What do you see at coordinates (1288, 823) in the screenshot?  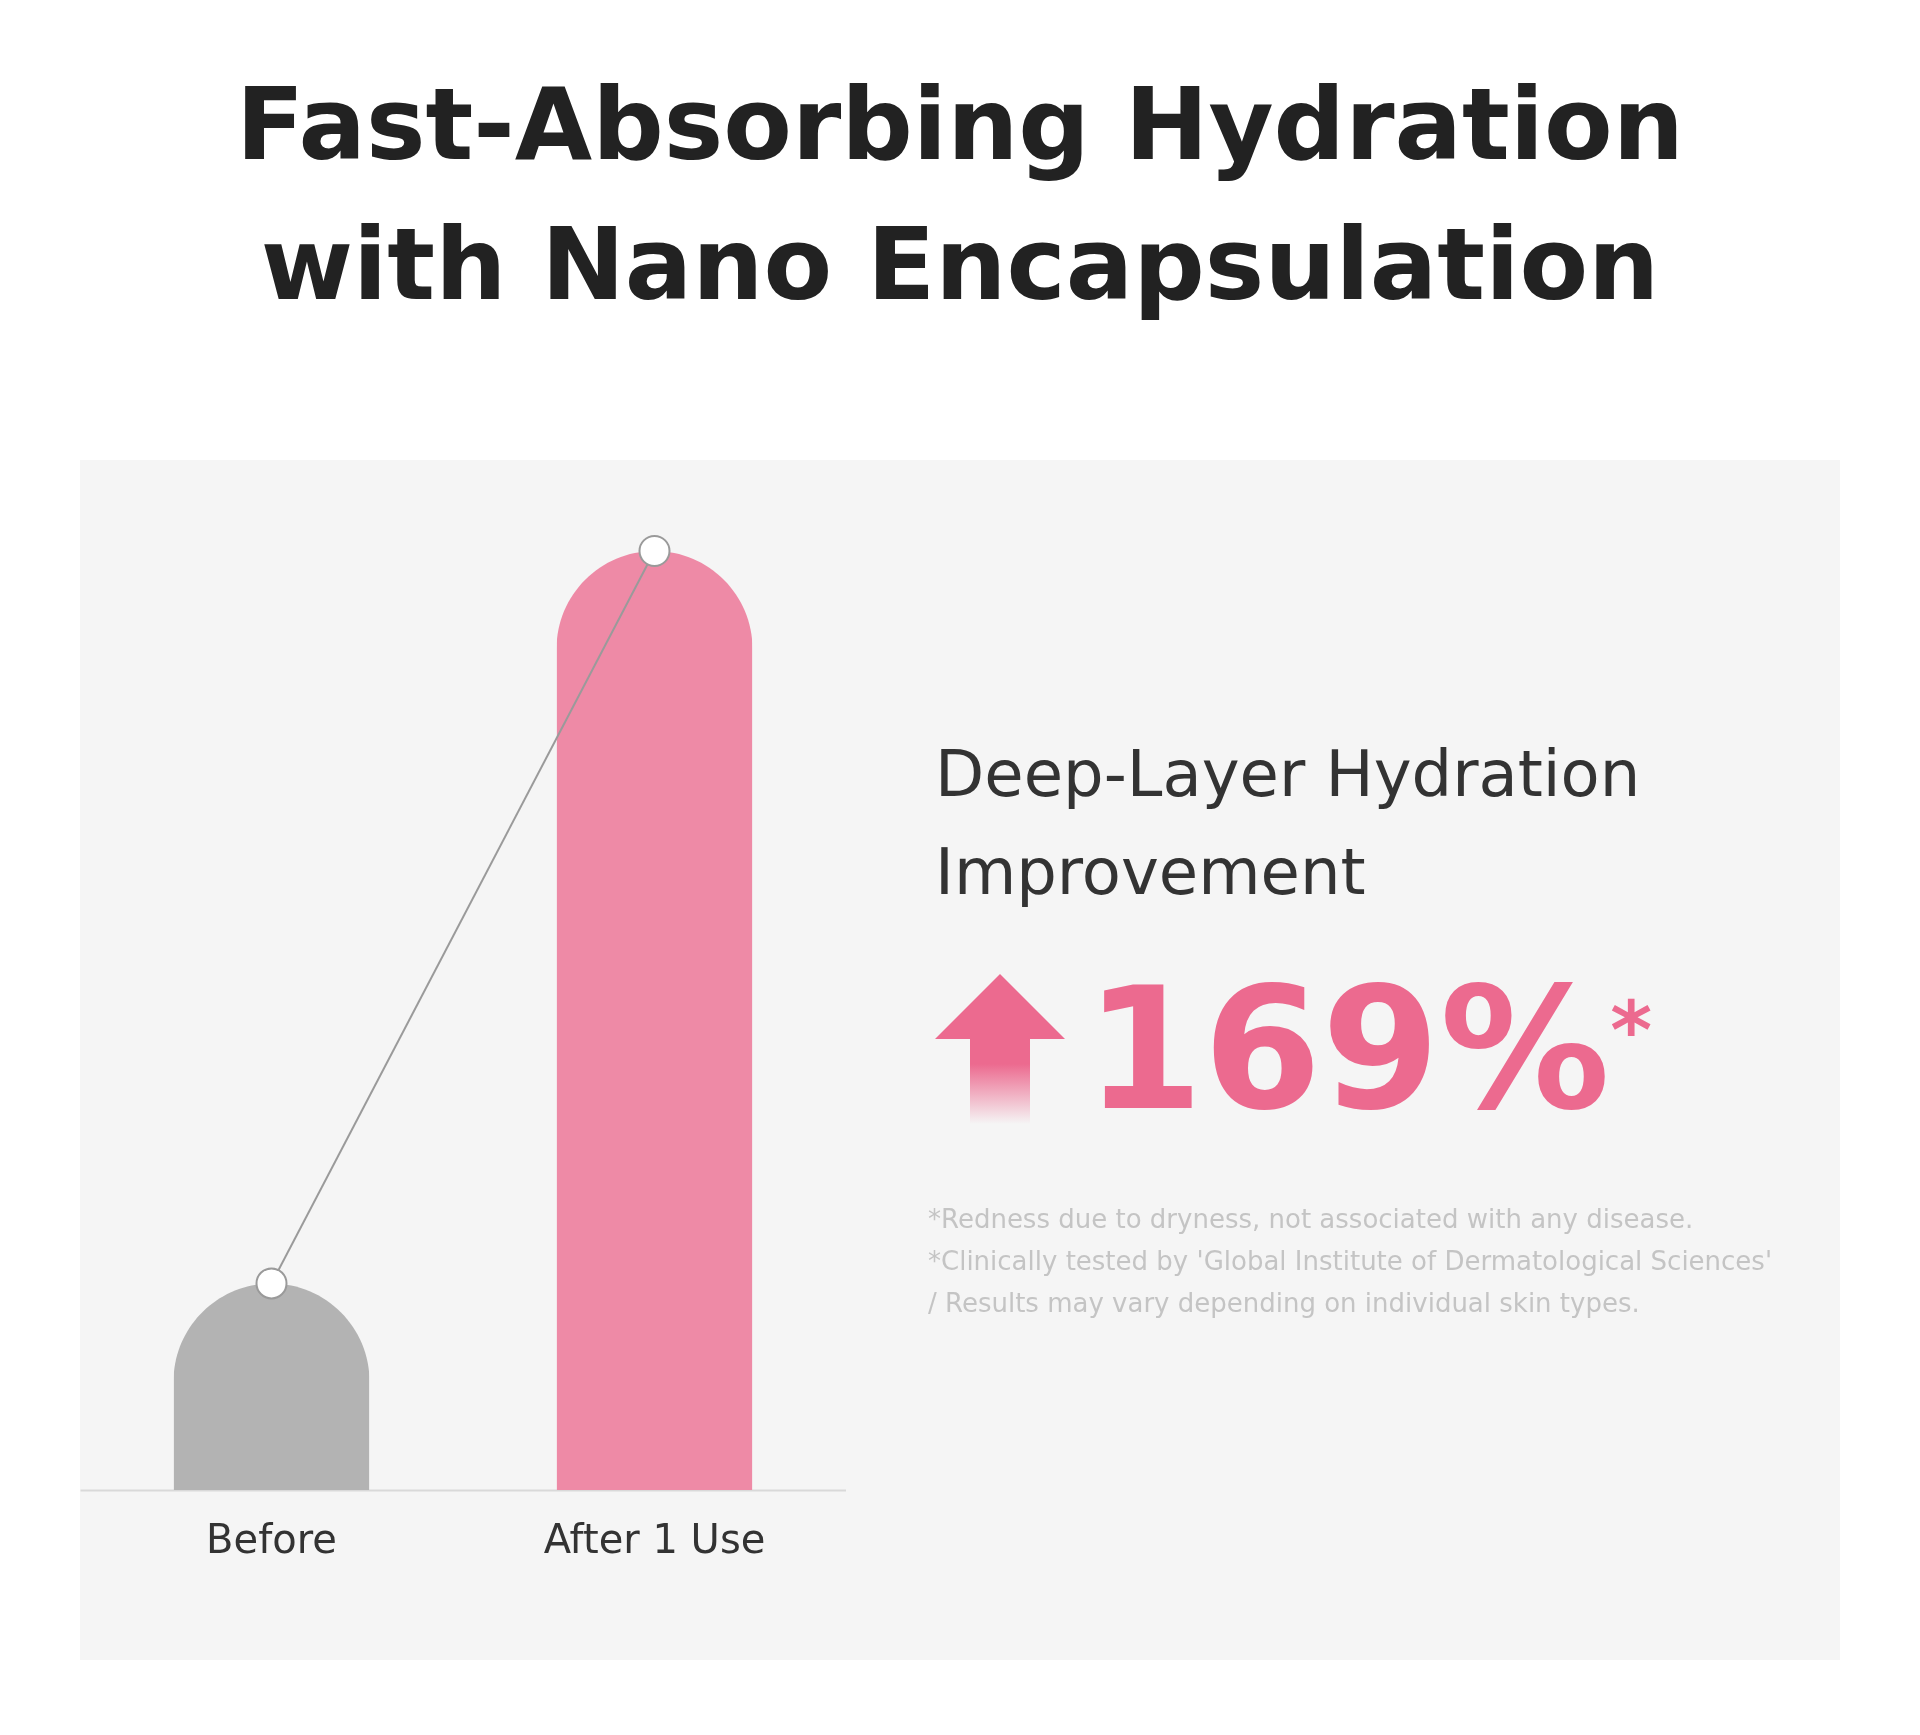 I see `text: Deep-Layer Hydration Improvement` at bounding box center [1288, 823].